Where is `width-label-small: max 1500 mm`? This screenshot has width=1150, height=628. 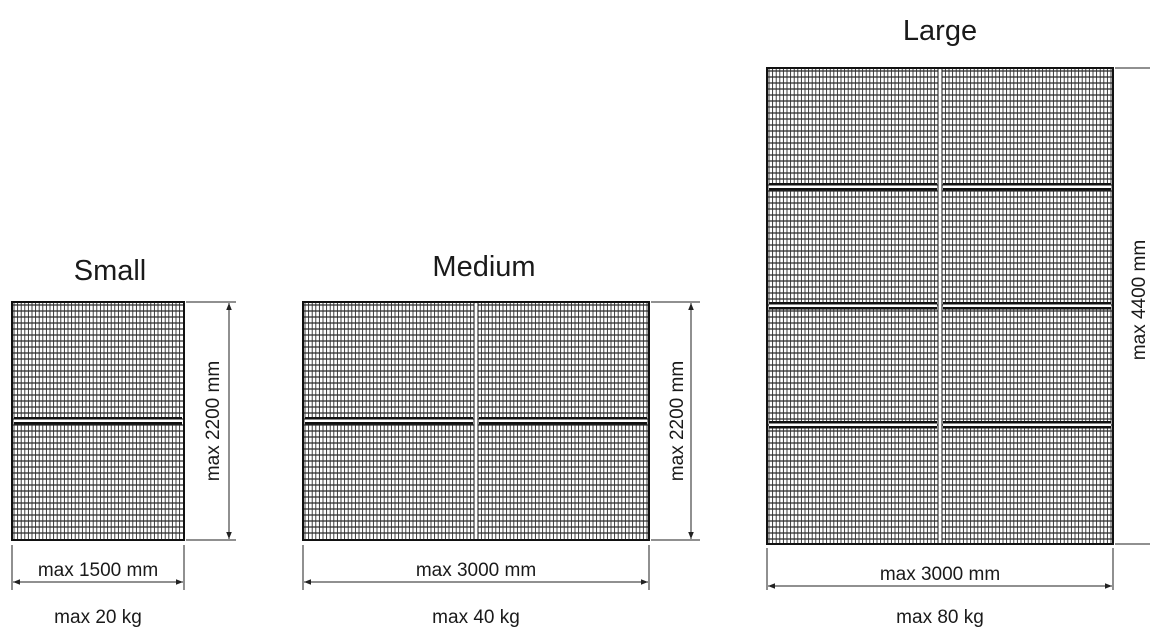 width-label-small: max 1500 mm is located at coordinates (98, 570).